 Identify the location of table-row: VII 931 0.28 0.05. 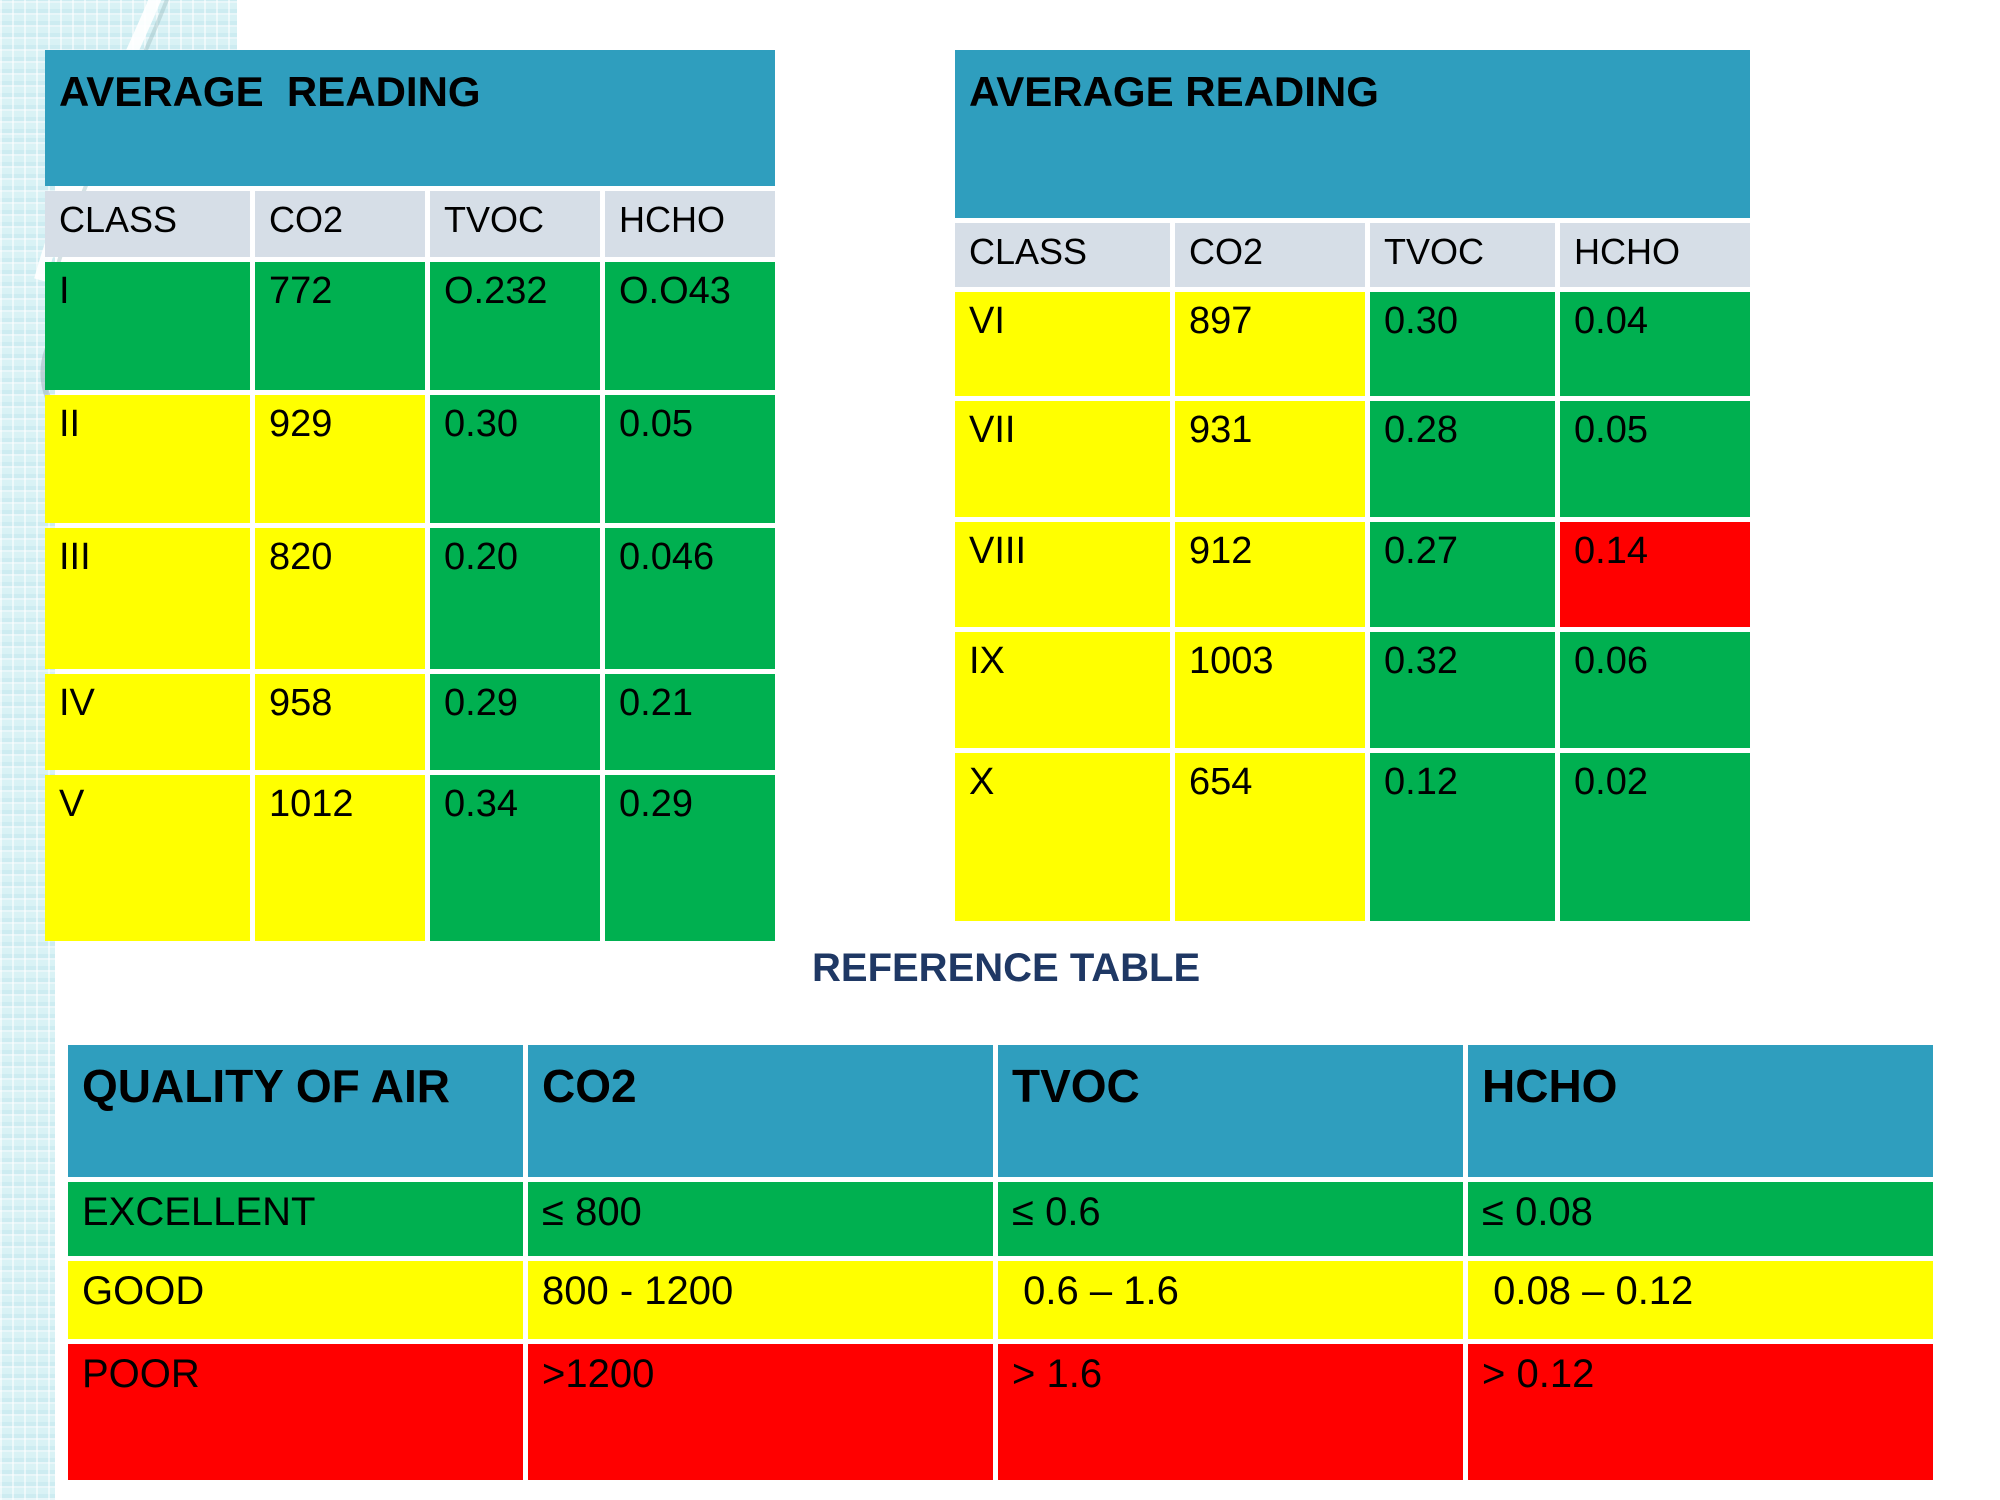
(1352, 459).